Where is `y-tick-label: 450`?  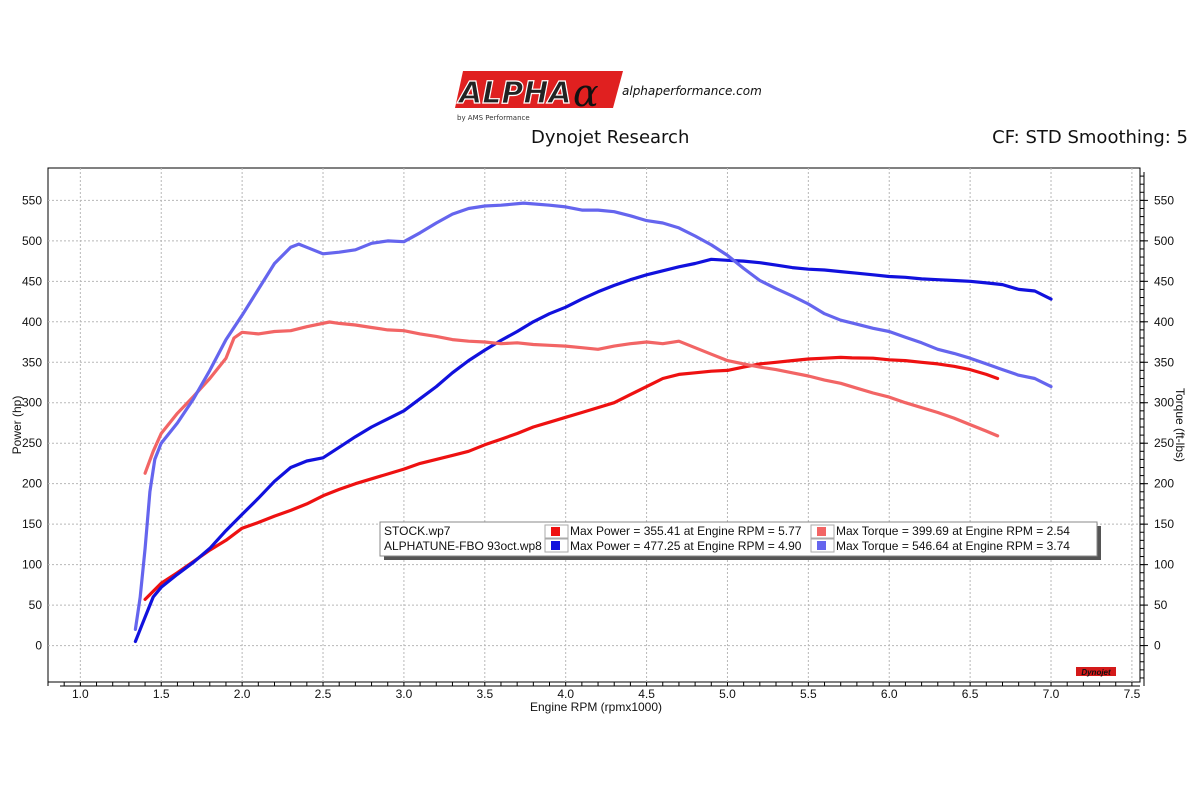 y-tick-label: 450 is located at coordinates (32, 281).